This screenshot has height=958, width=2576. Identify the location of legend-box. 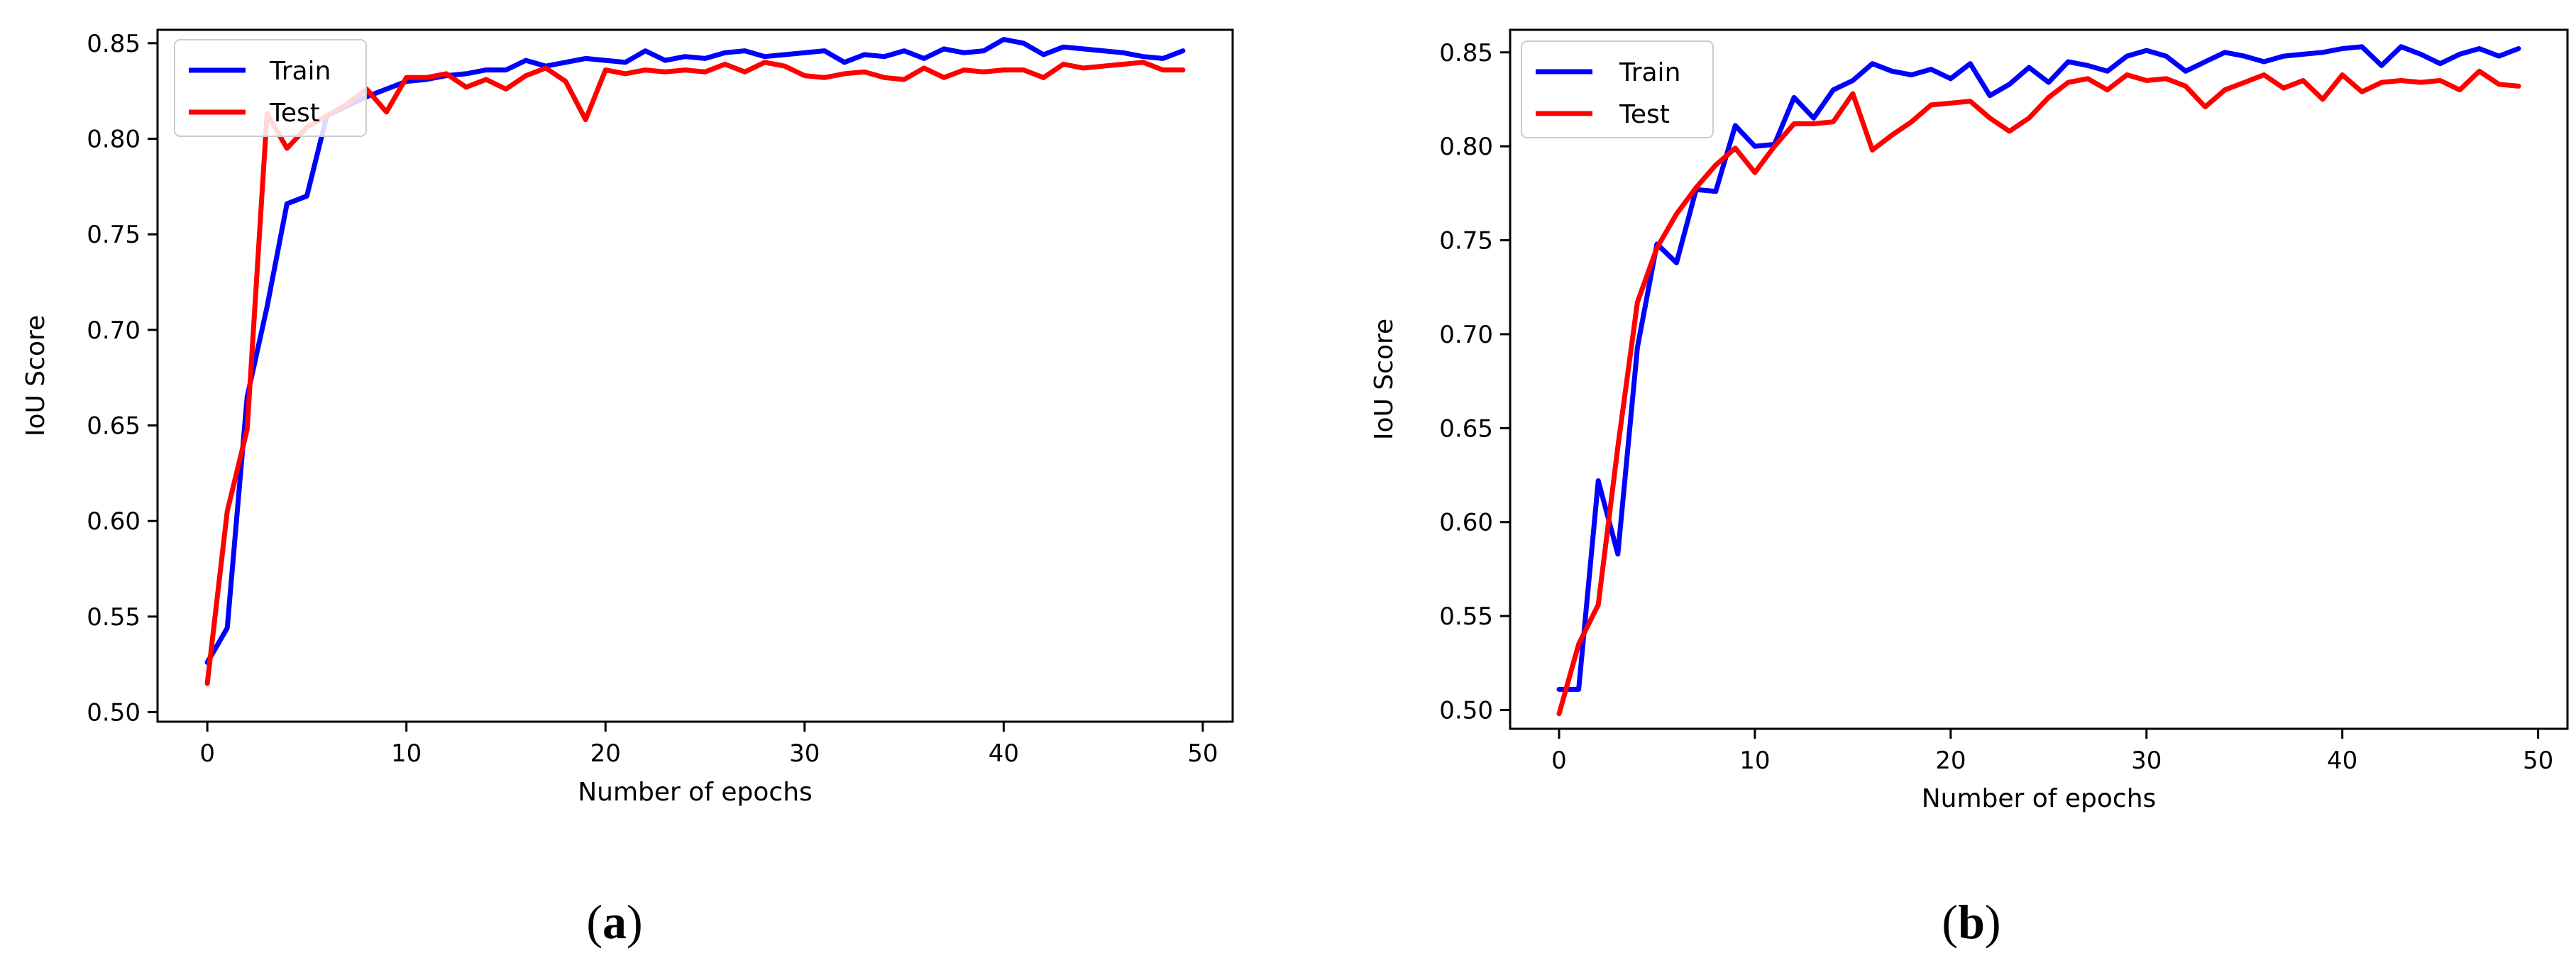
(1617, 89).